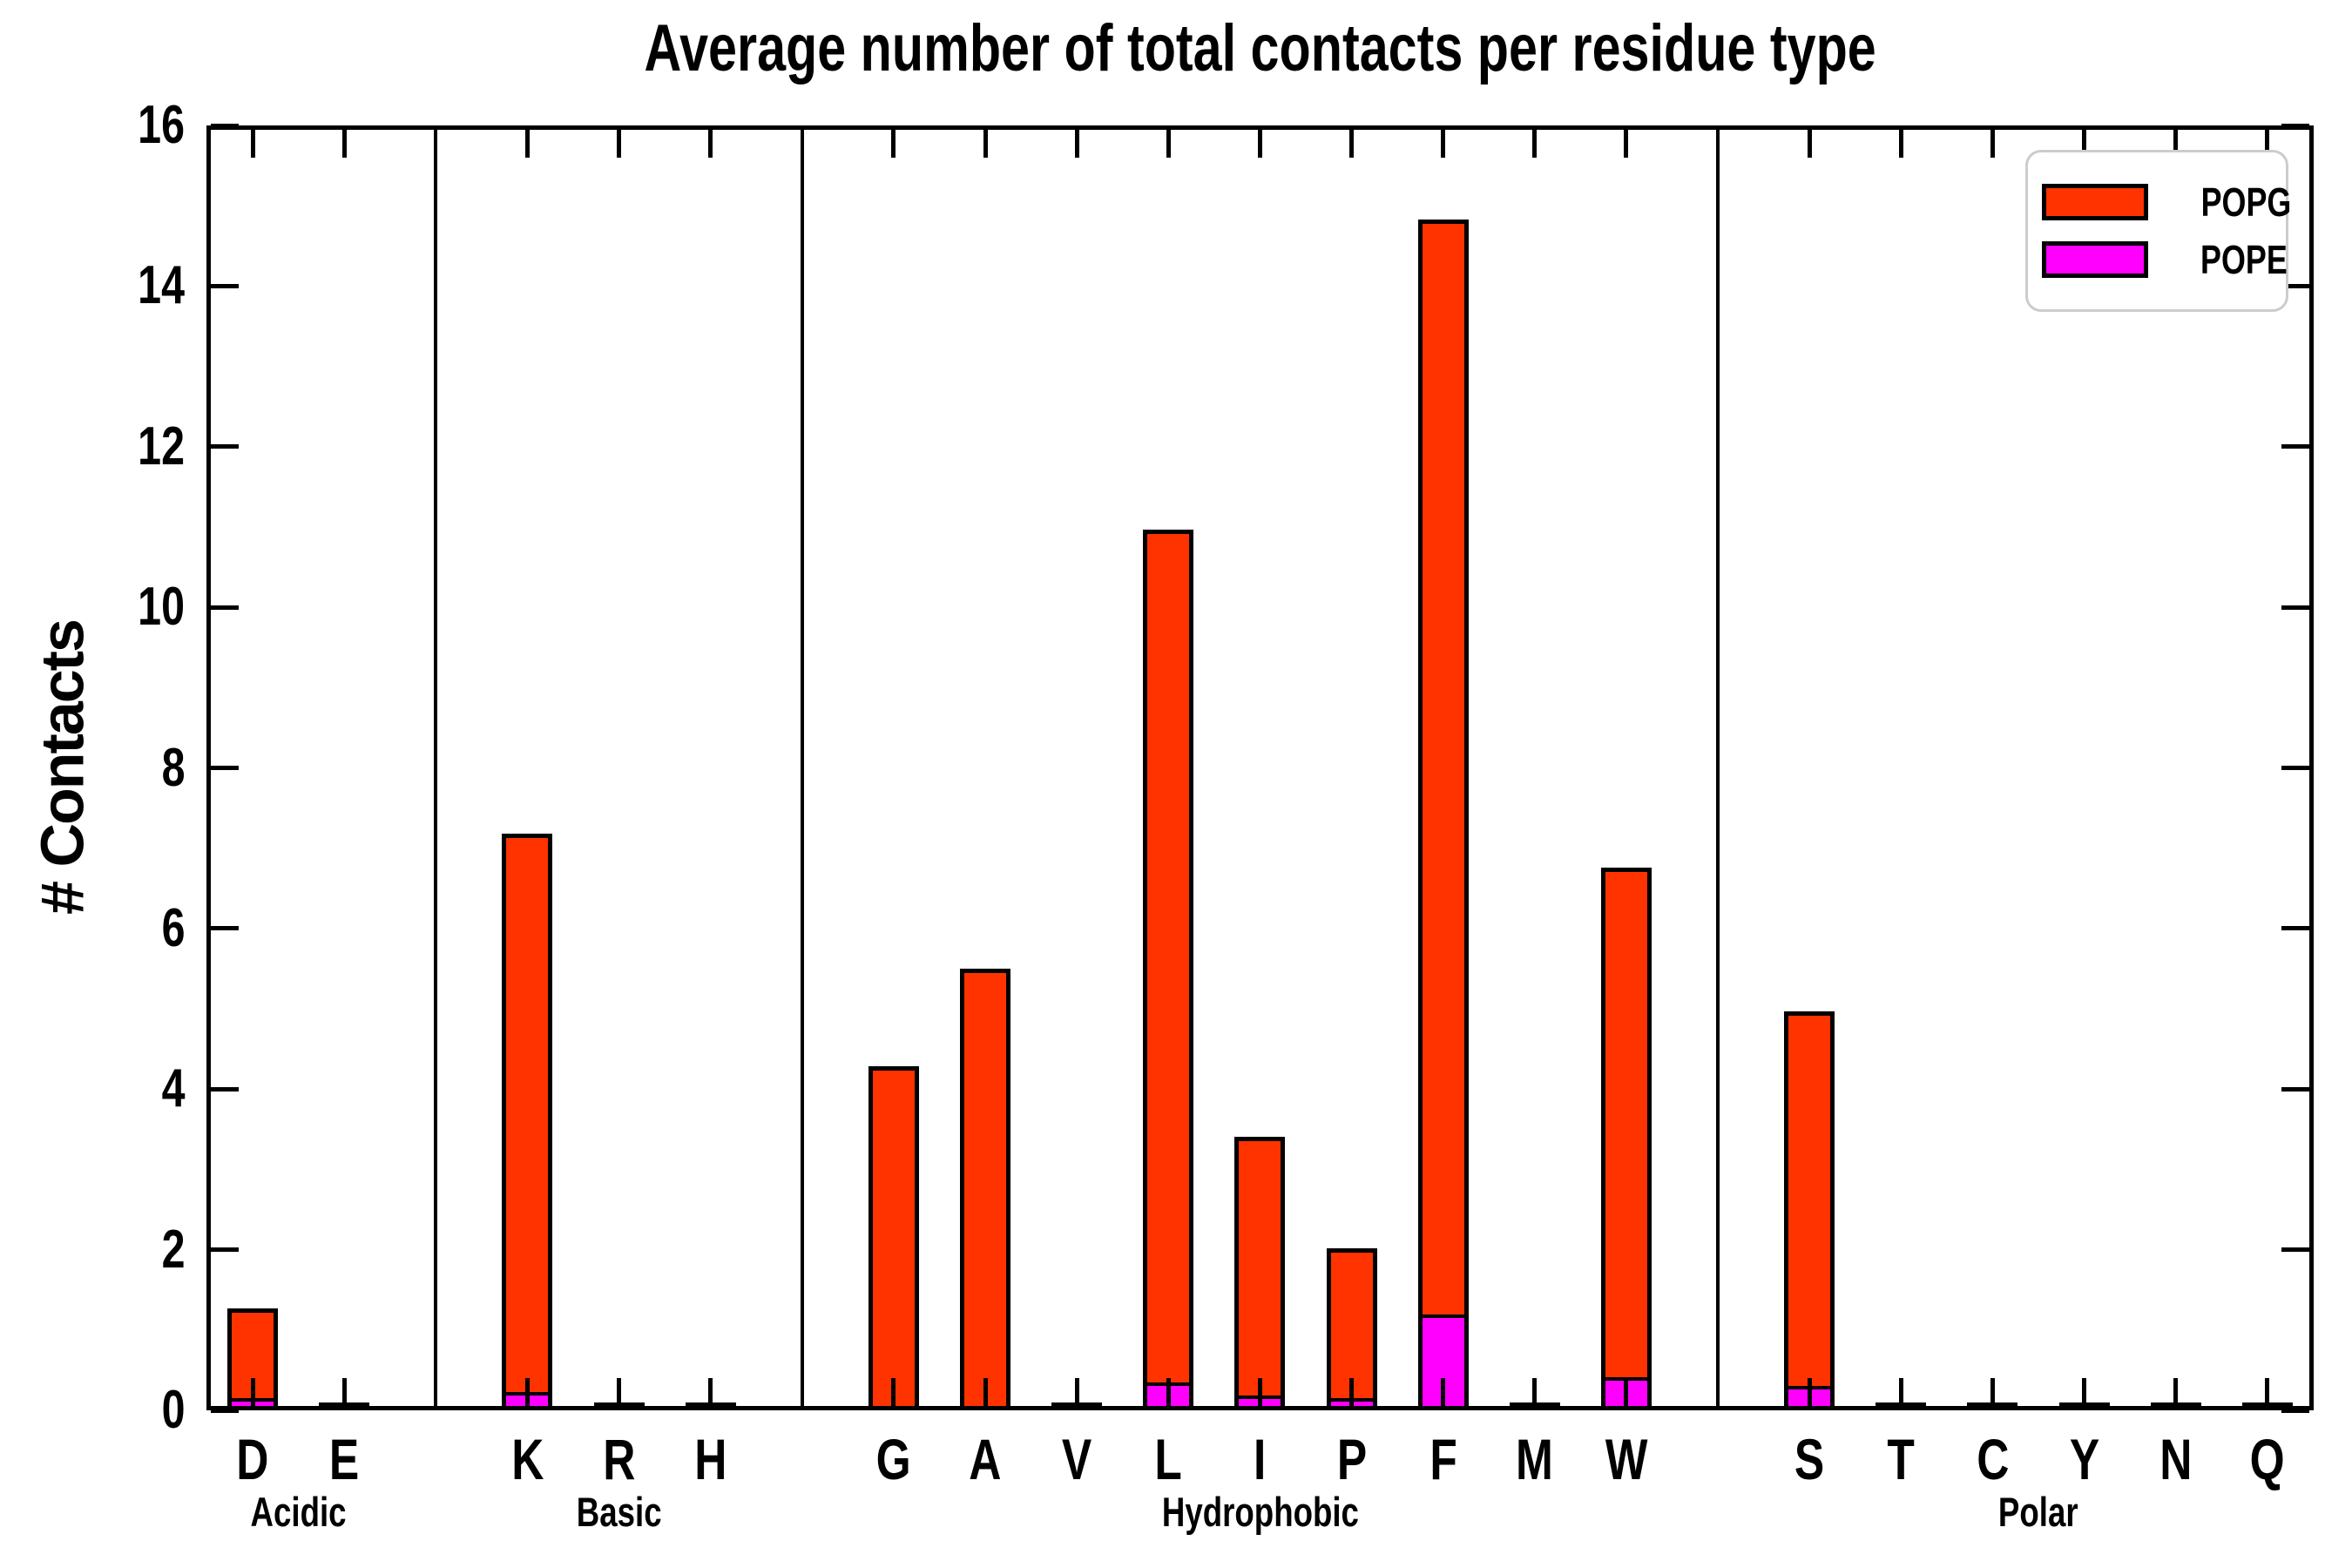 The image size is (2352, 1568). I want to click on residue-label-S: S, so click(1810, 1459).